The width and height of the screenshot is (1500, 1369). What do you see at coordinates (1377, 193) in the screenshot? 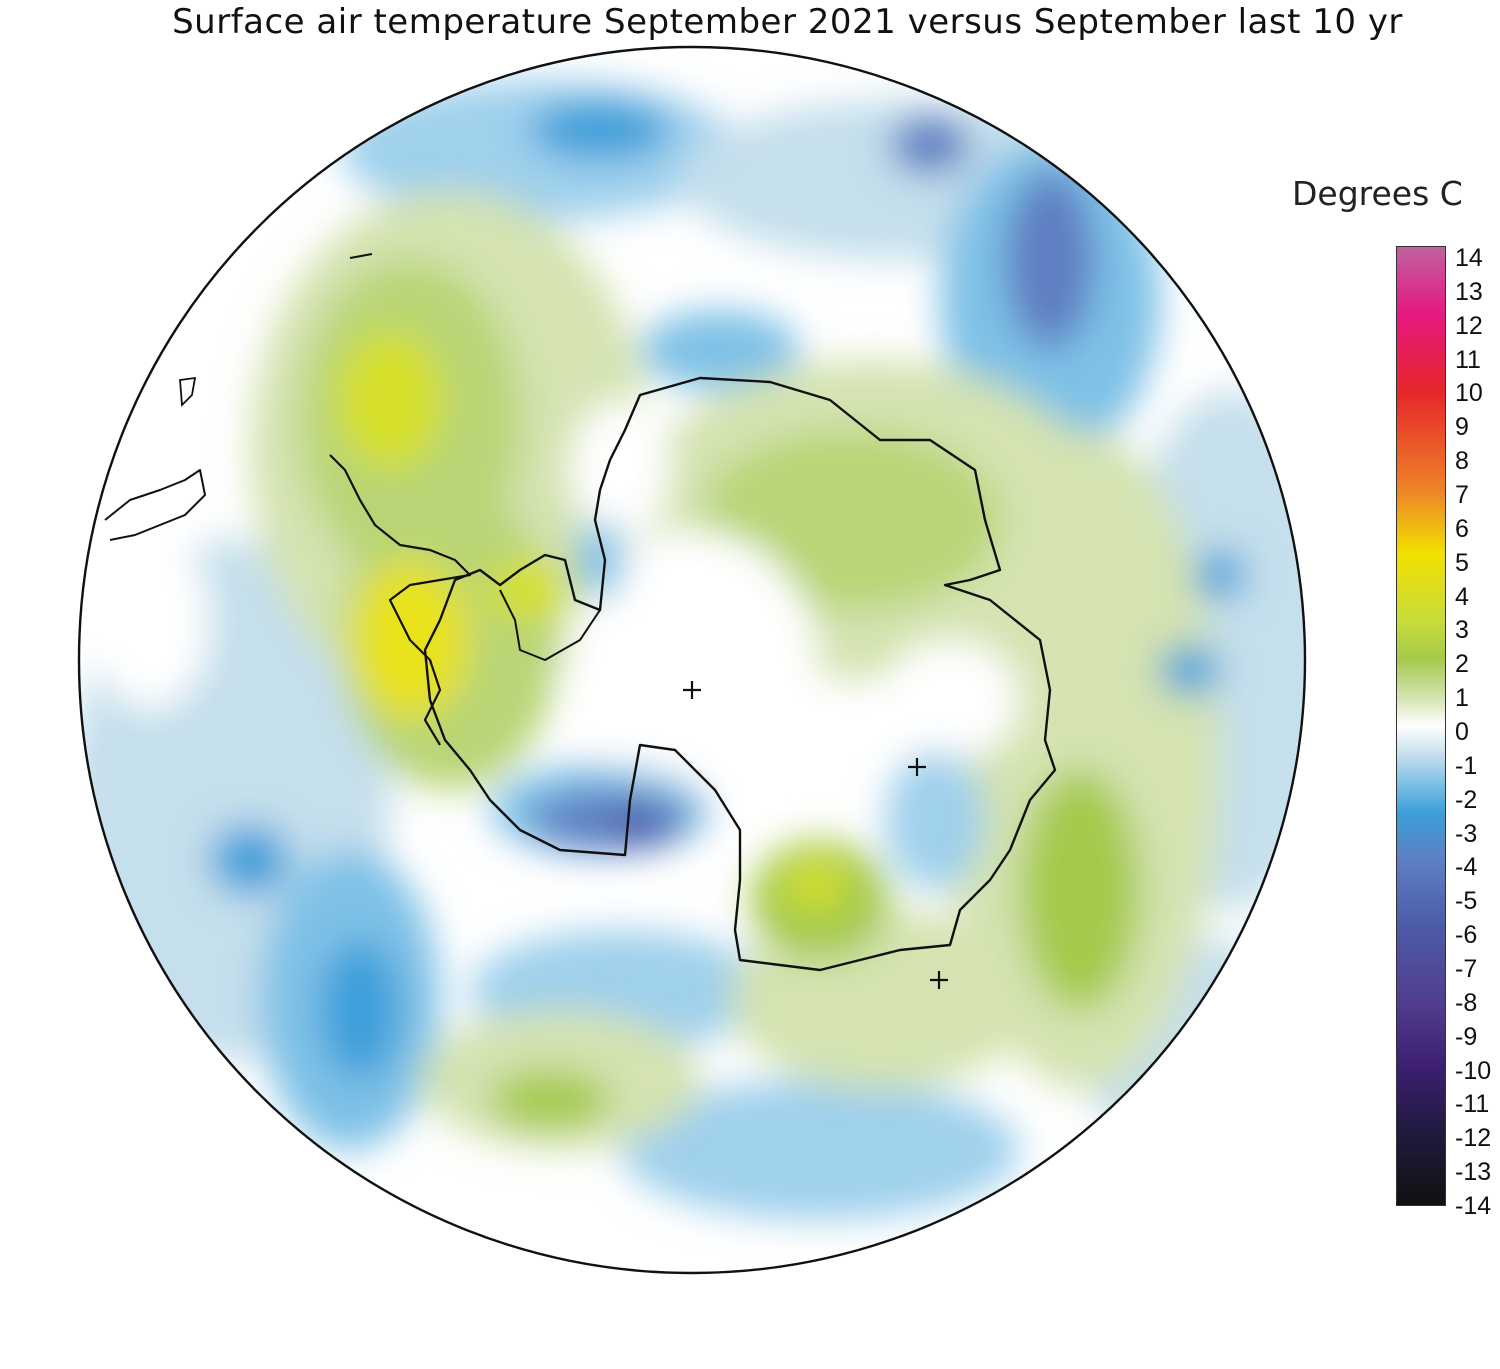
I see `legend-title: Degrees C` at bounding box center [1377, 193].